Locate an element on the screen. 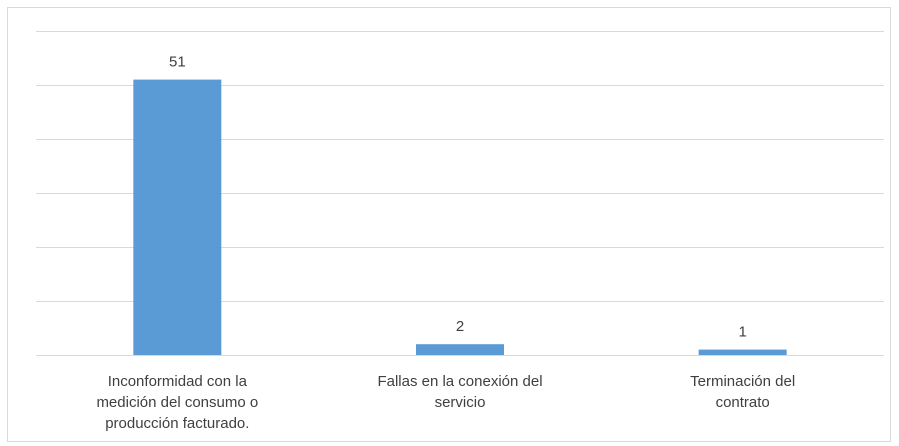  category-label-line: producción facturado. is located at coordinates (177, 423).